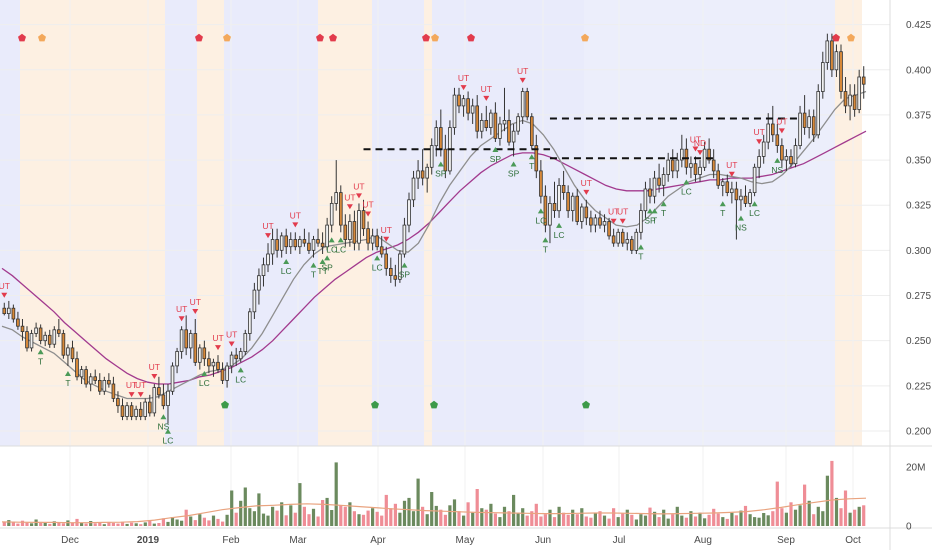 Image resolution: width=932 pixels, height=550 pixels. What do you see at coordinates (461, 540) in the screenshot?
I see `time-axis-labels: Dec 2019 Feb Mar Apr May Jun Jul Aug Sep Oct` at bounding box center [461, 540].